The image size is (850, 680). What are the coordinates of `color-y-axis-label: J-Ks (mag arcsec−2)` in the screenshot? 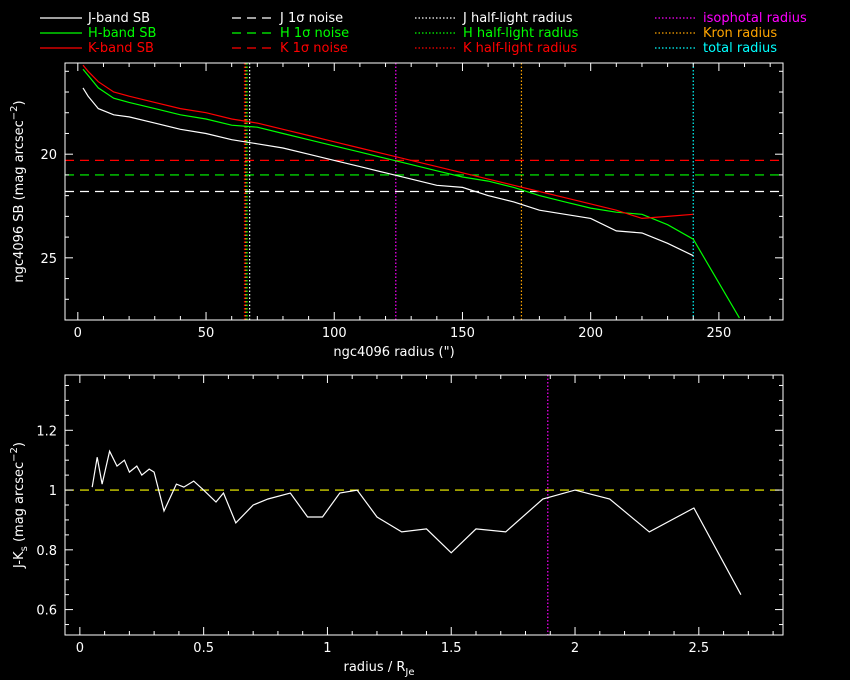 It's located at (19, 505).